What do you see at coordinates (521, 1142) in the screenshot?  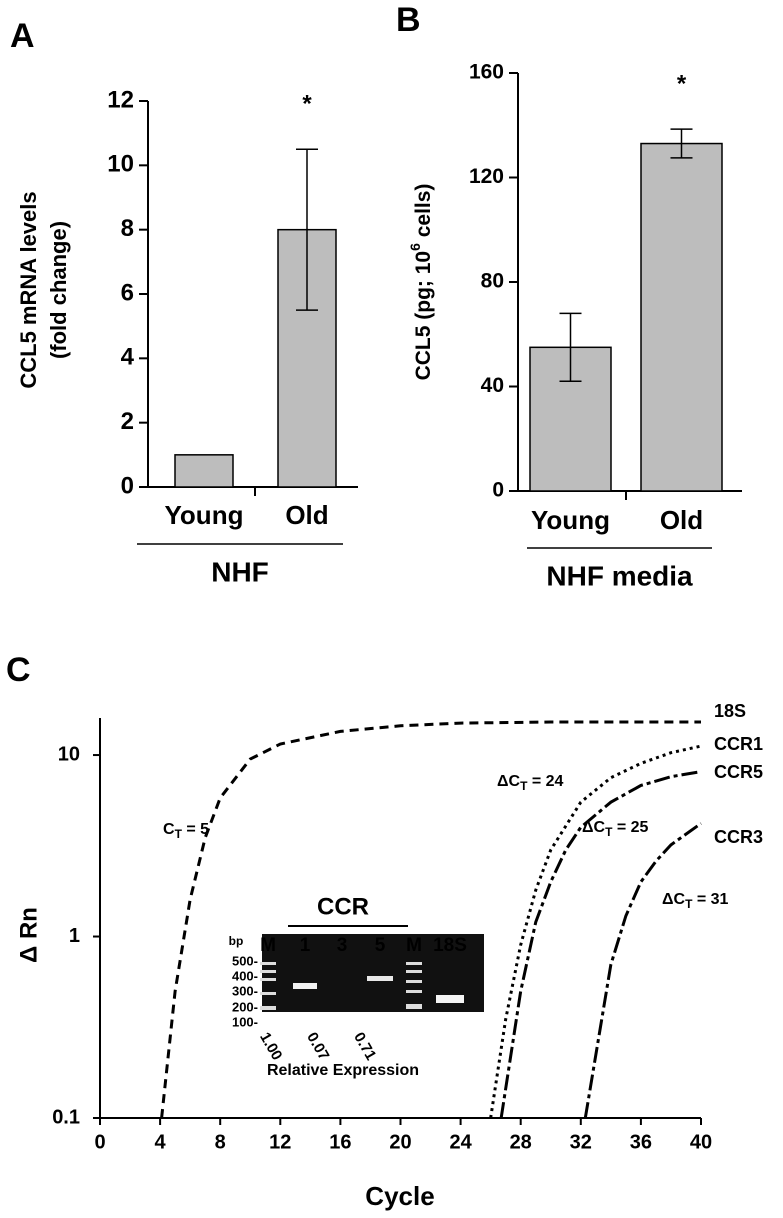 I see `x-tick-label: 28` at bounding box center [521, 1142].